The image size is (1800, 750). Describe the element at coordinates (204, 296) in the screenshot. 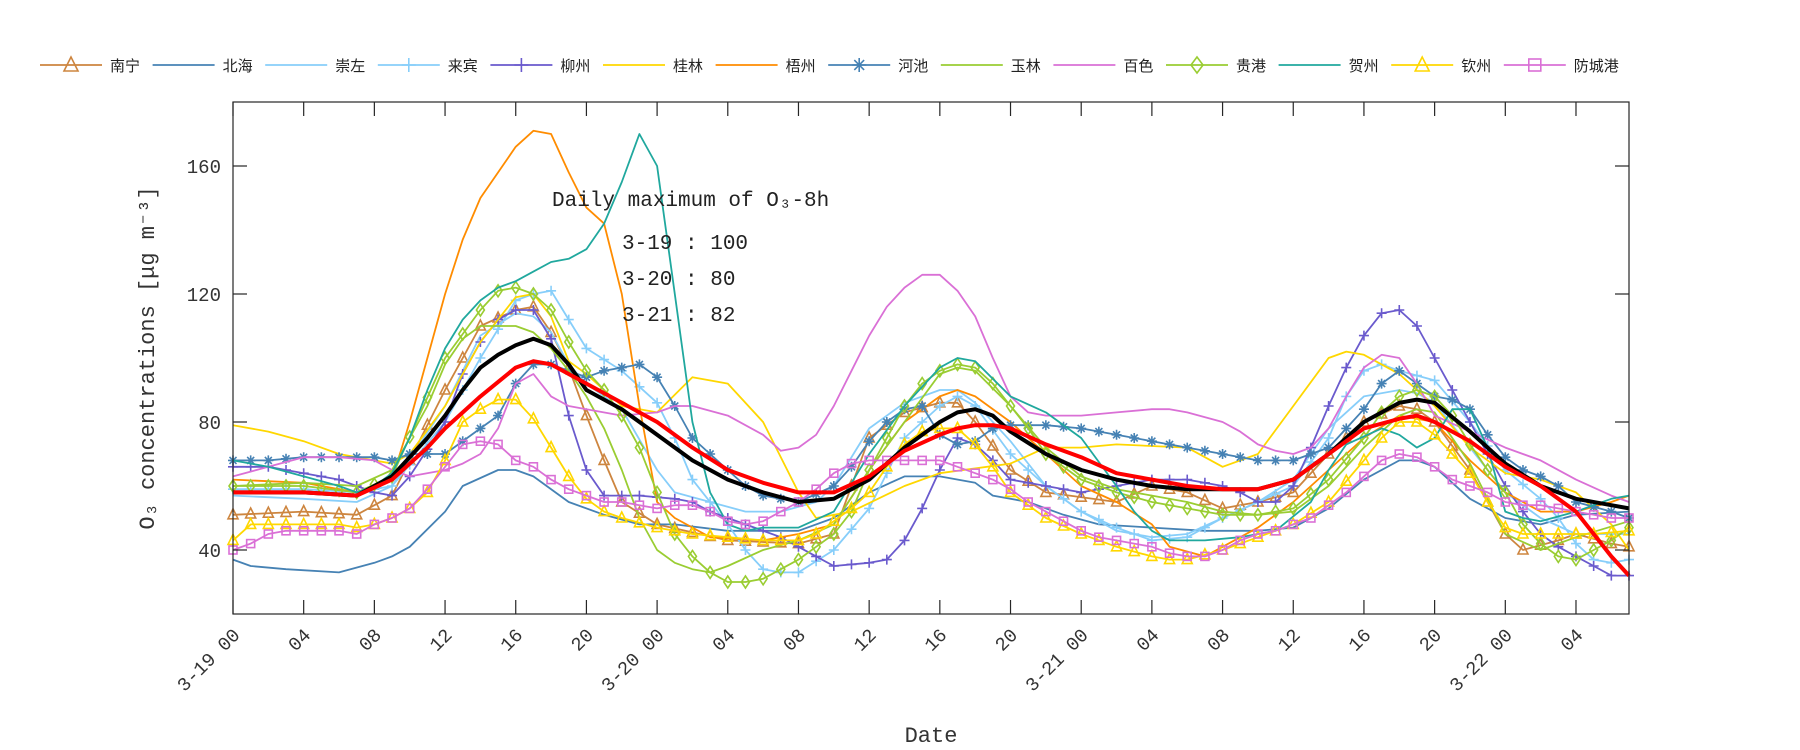

I see `y-tick-label: 120` at that location.